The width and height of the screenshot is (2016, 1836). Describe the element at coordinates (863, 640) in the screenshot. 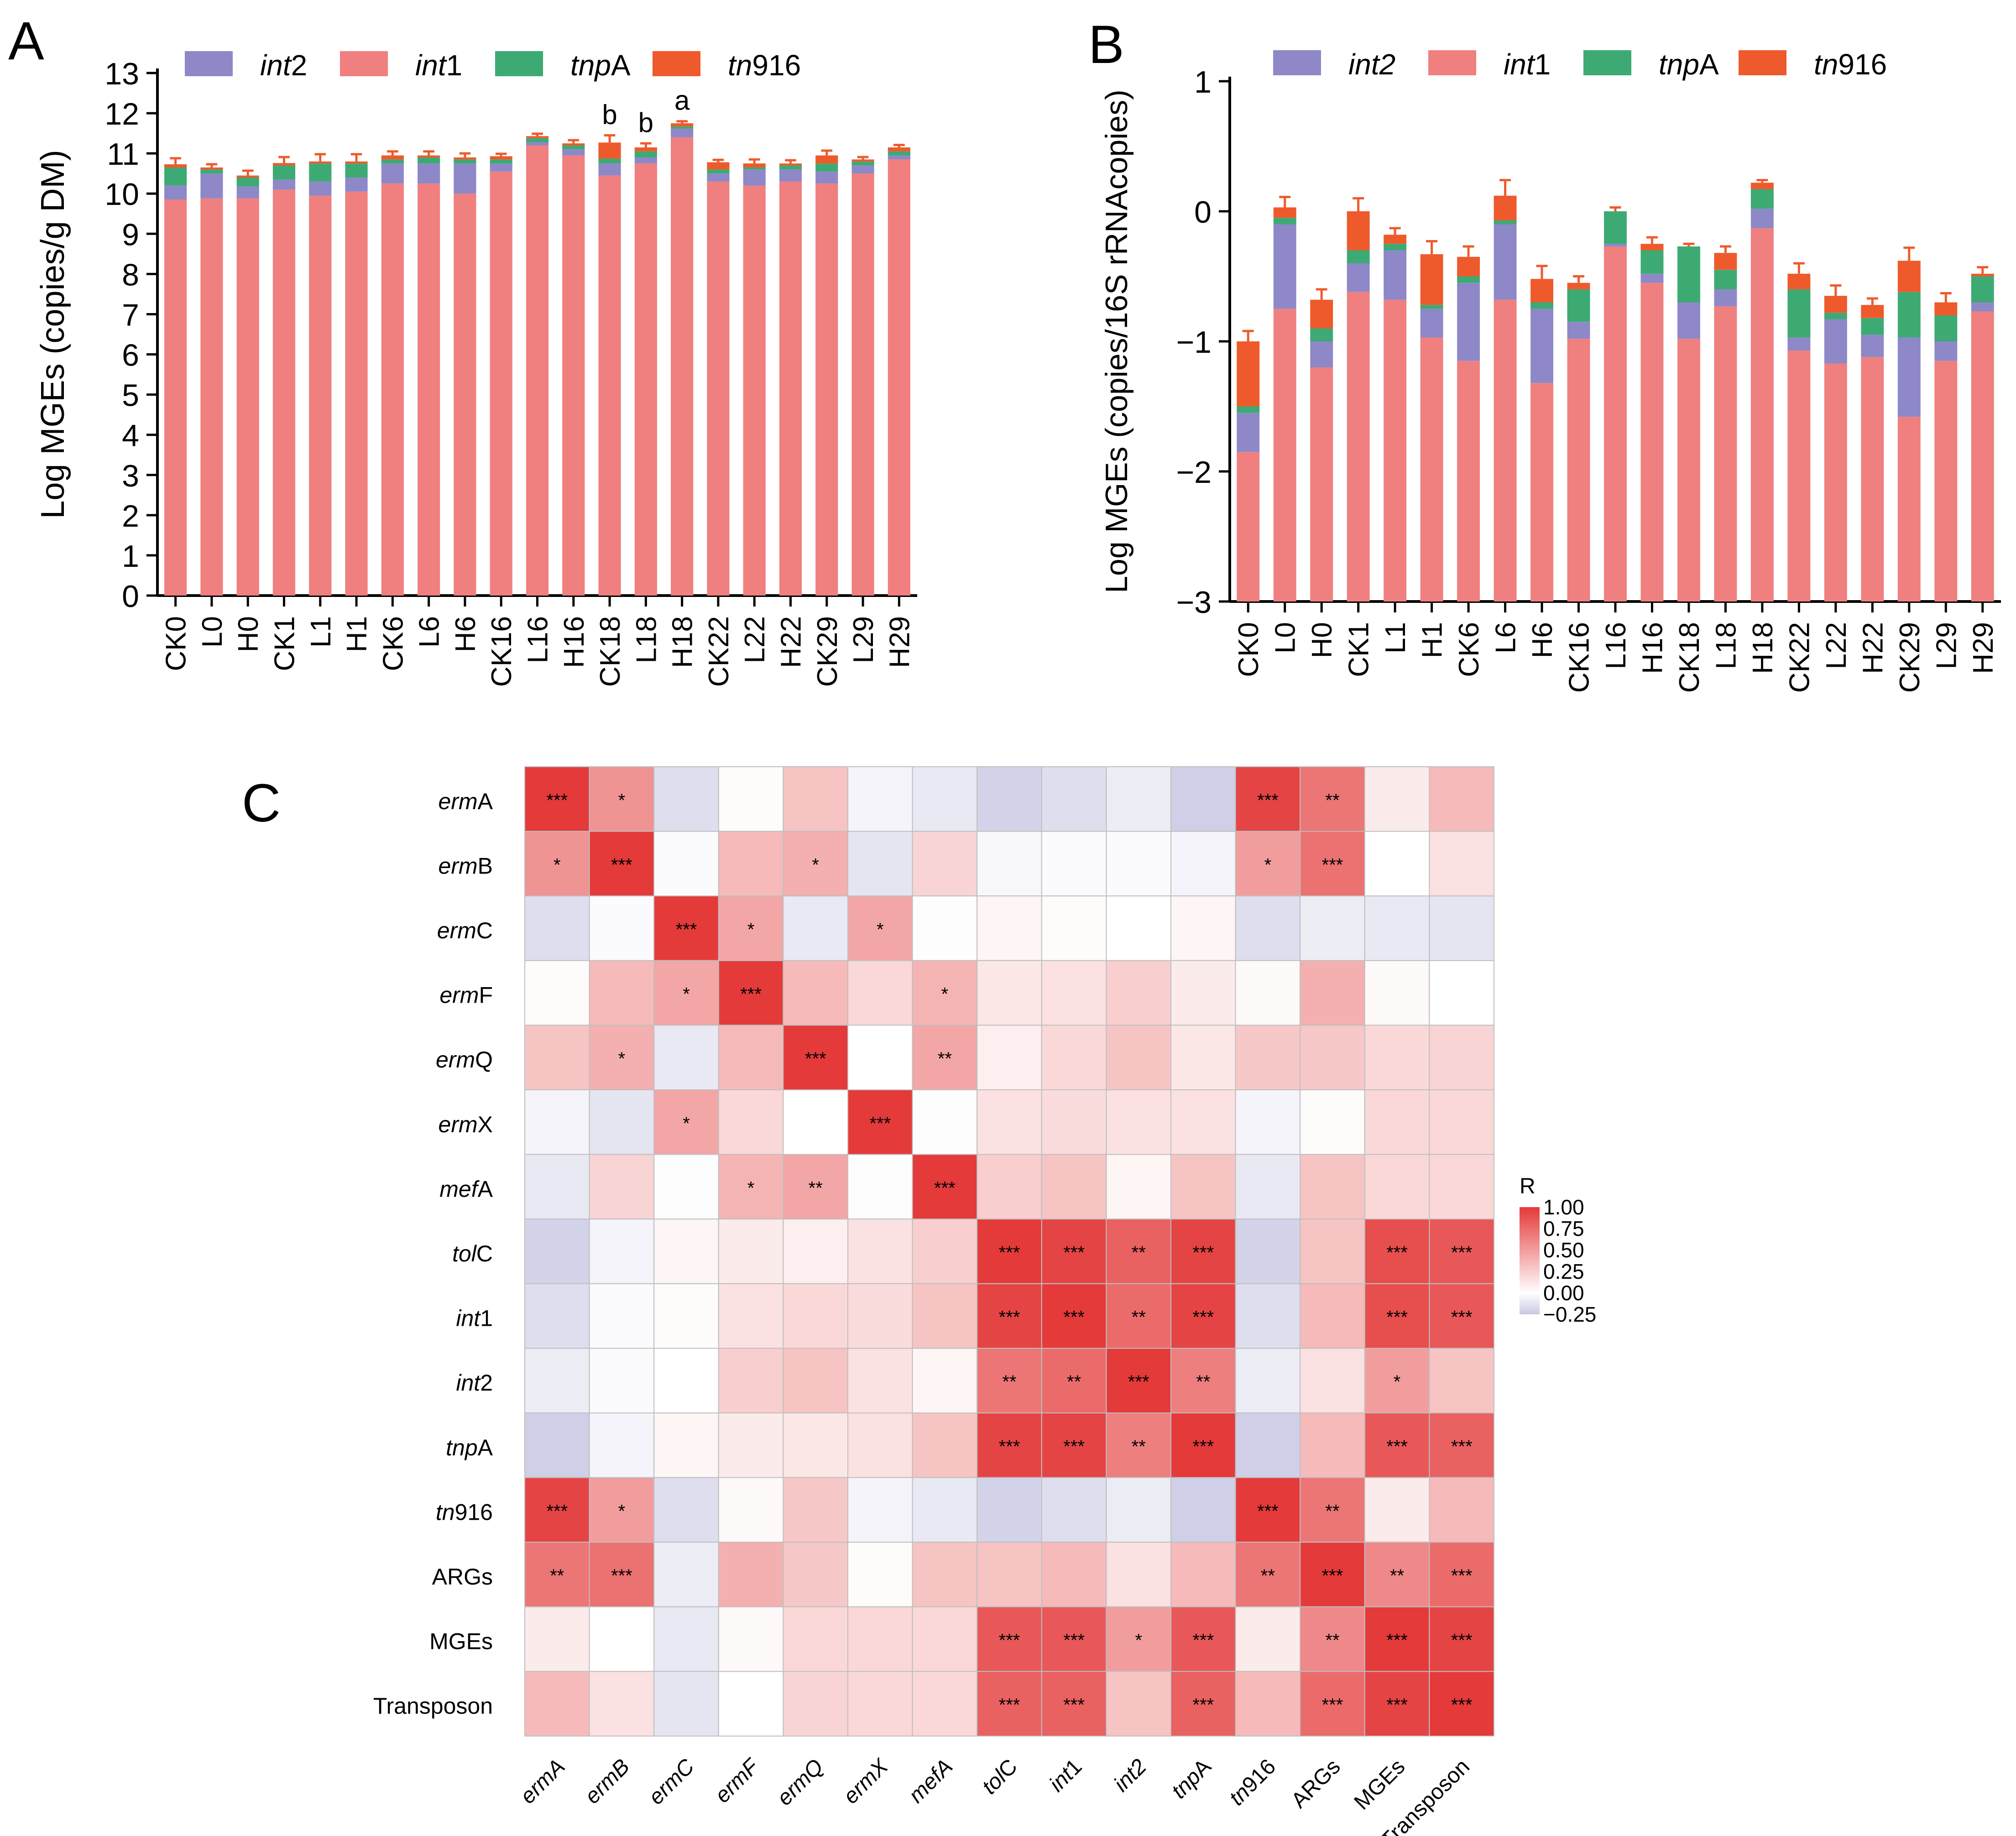

I see `x-tick-label: L29` at that location.